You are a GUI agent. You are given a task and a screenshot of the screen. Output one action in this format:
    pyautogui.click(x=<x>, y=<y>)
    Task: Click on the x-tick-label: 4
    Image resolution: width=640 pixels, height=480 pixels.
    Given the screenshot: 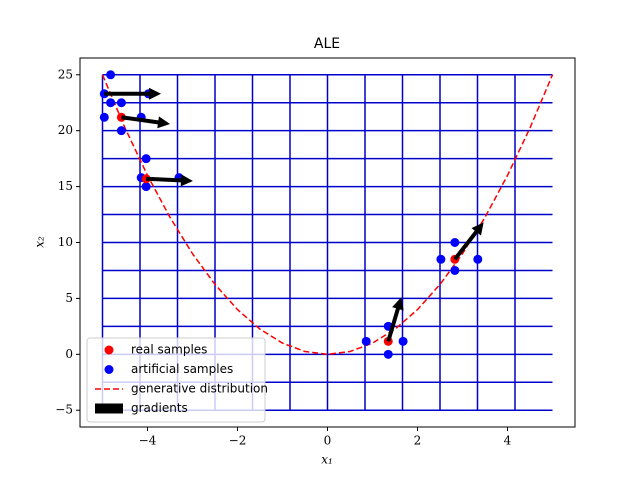 What is the action you would take?
    pyautogui.click(x=508, y=441)
    